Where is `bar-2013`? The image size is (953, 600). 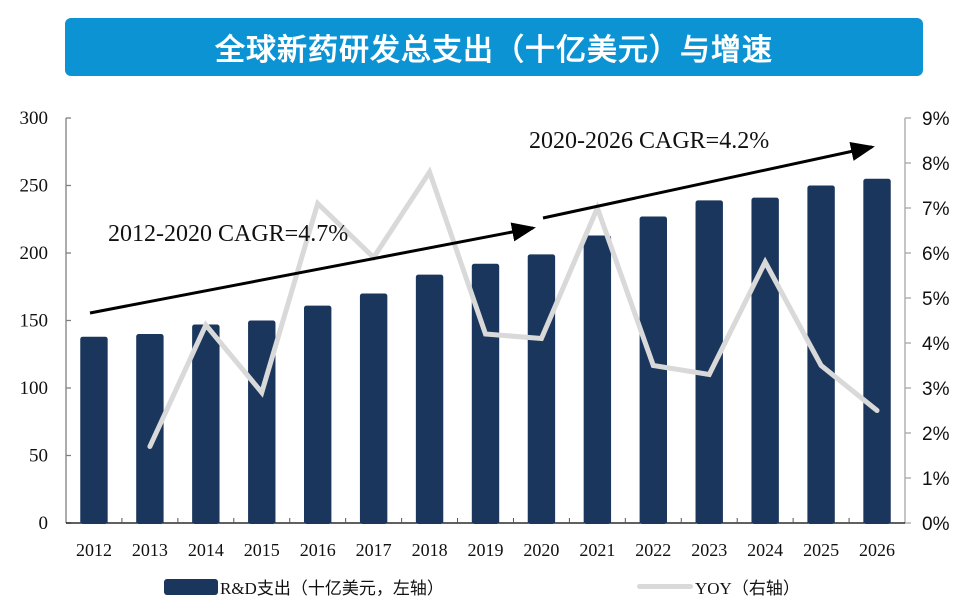
bar-2013 is located at coordinates (150, 429).